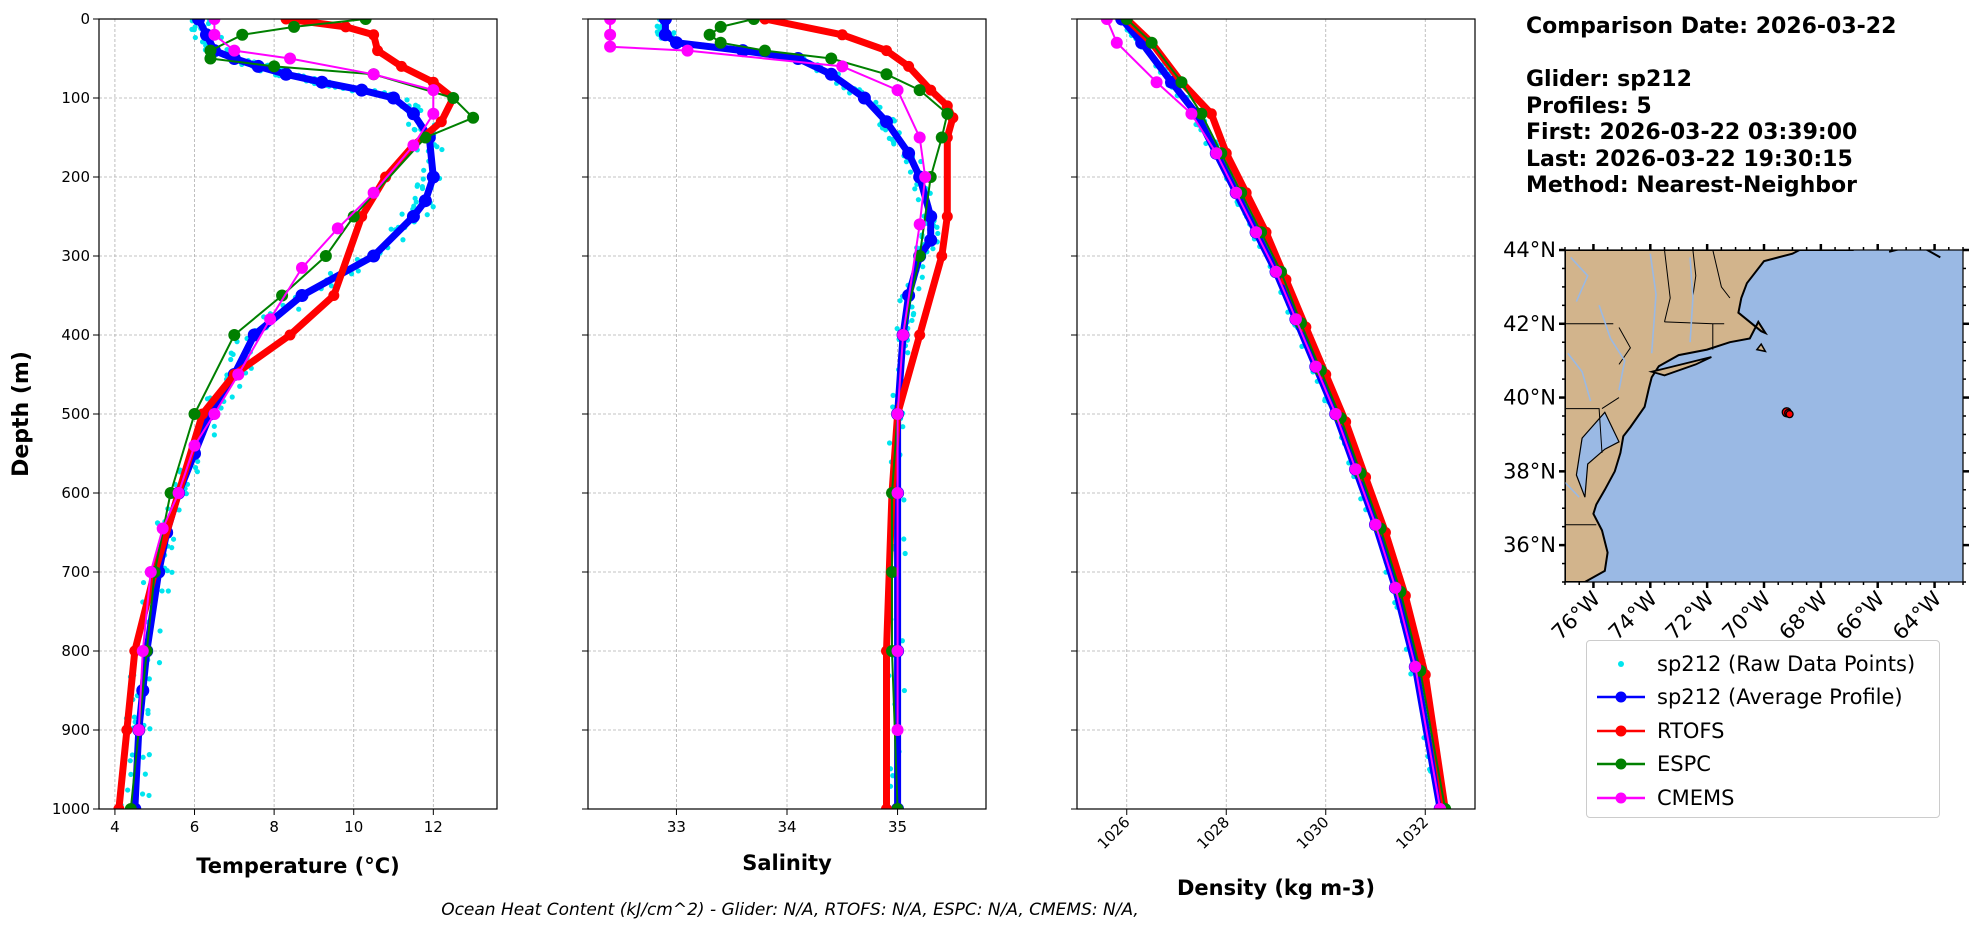 Image resolution: width=1978 pixels, height=934 pixels. I want to click on legend-item: RTOFS, so click(1763, 731).